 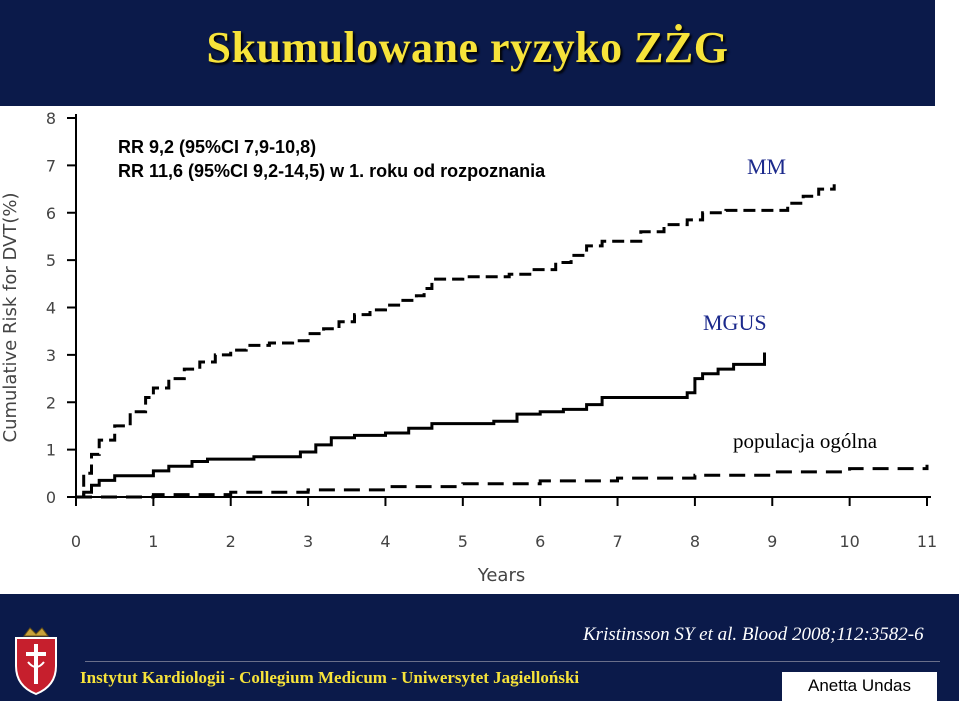 I want to click on right-margin, so click(x=947, y=300).